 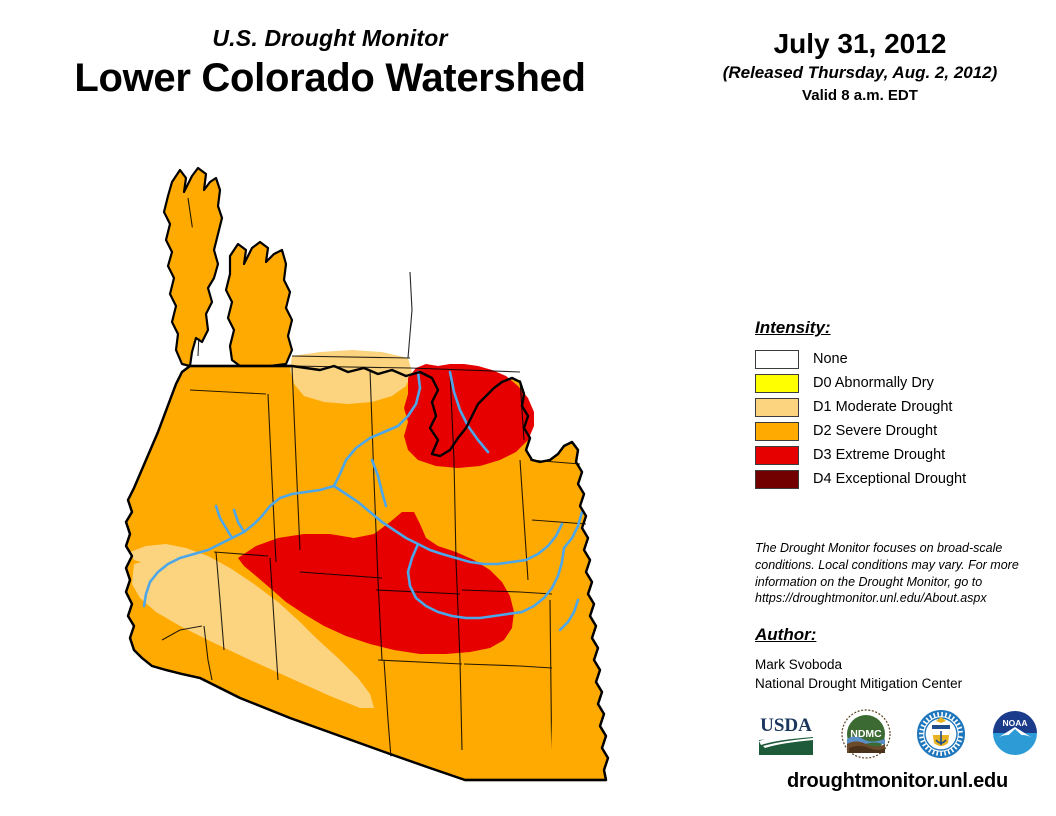 I want to click on legend-swatch-d2, so click(x=777, y=431).